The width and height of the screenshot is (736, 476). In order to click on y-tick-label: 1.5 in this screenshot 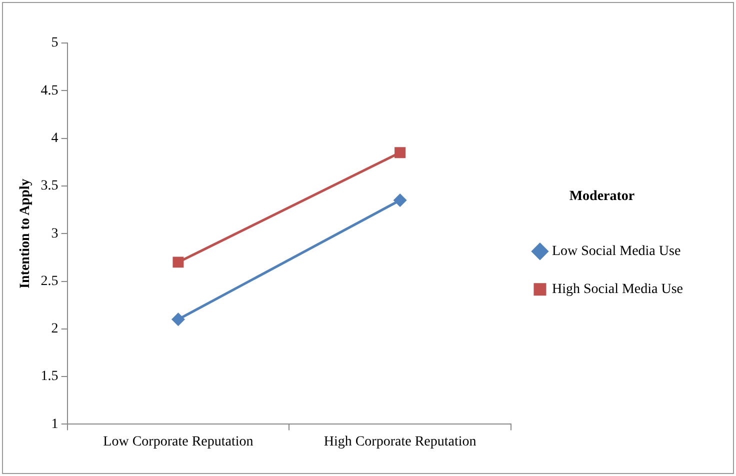, I will do `click(49, 376)`.